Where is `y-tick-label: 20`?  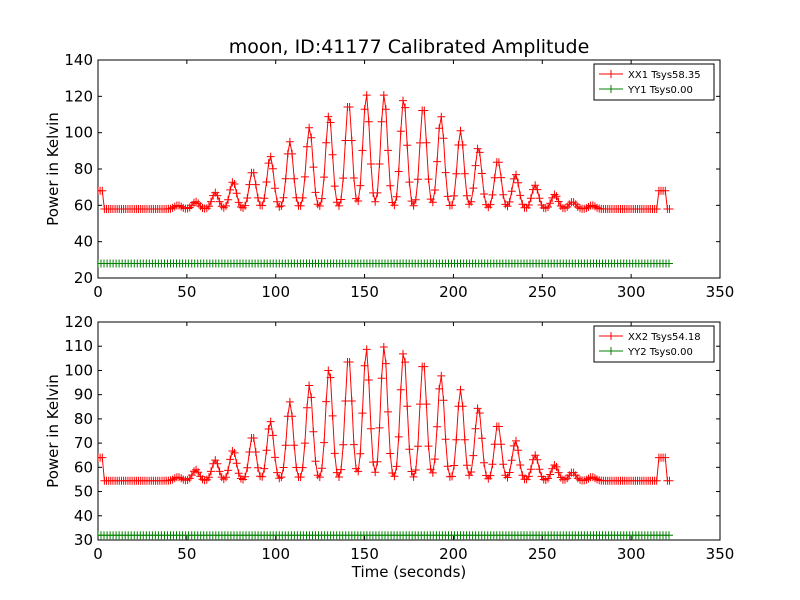
y-tick-label: 20 is located at coordinates (83, 278).